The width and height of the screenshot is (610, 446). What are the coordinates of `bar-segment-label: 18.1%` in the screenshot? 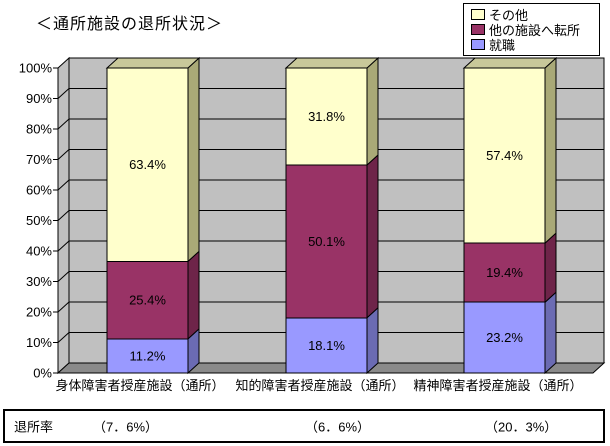 It's located at (326, 345).